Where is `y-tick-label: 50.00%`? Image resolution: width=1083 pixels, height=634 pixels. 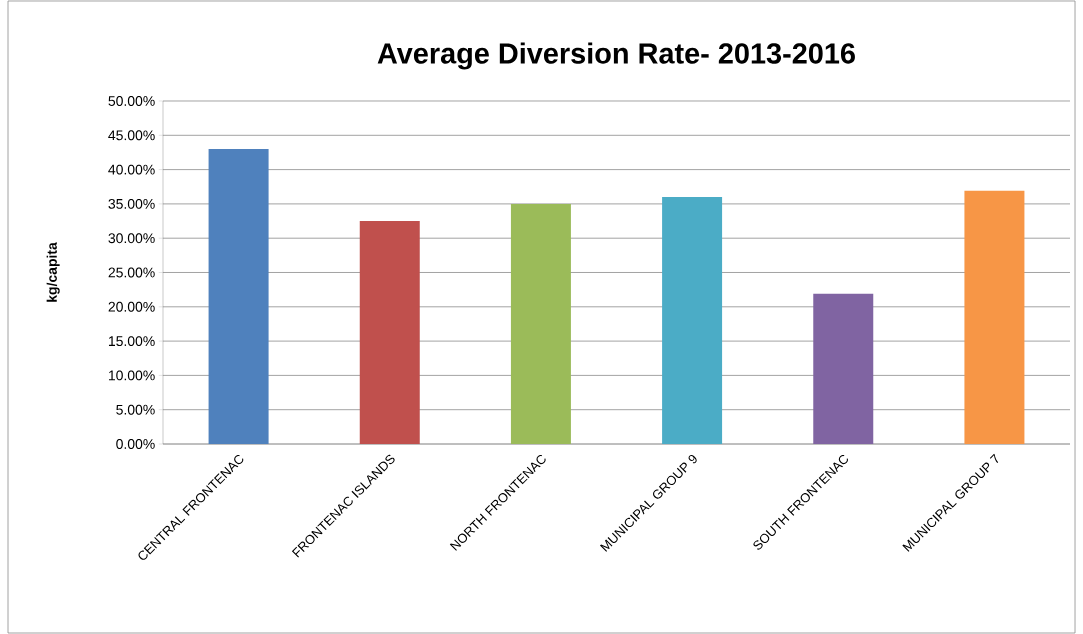 y-tick-label: 50.00% is located at coordinates (131, 101).